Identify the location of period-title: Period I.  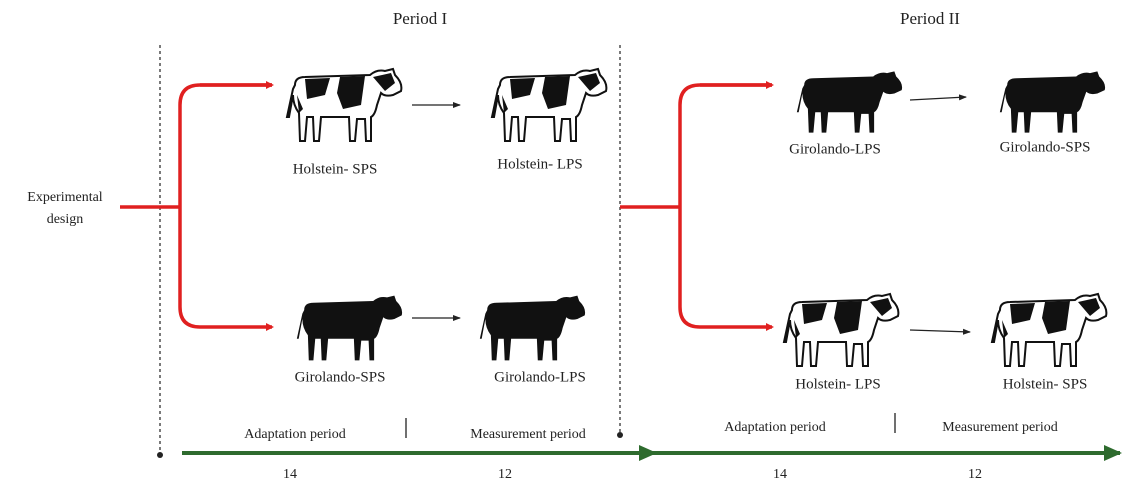
(420, 18).